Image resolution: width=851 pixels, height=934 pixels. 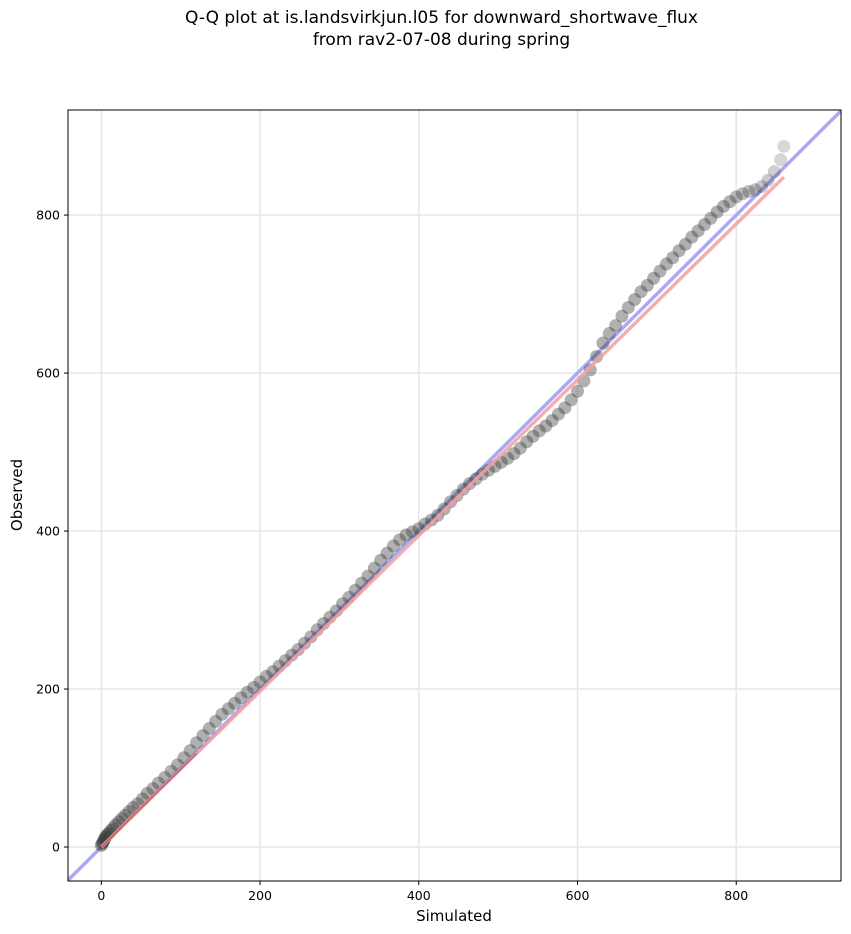 What do you see at coordinates (48, 373) in the screenshot?
I see `y-tick-label: 600` at bounding box center [48, 373].